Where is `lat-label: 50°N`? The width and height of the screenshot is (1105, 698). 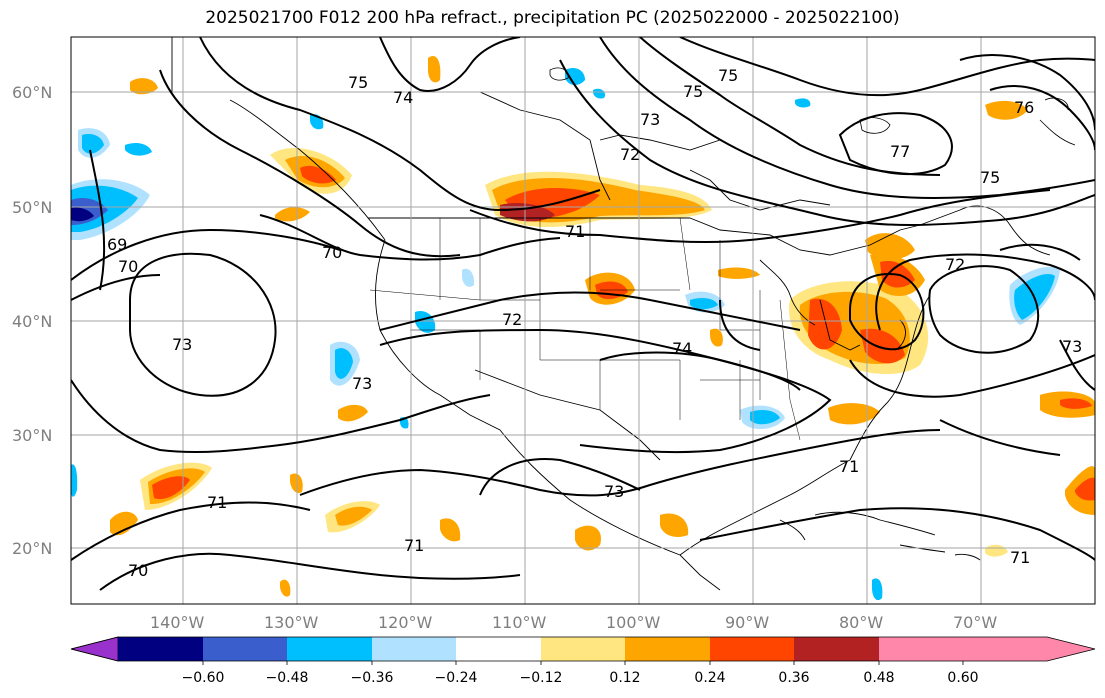
lat-label: 50°N is located at coordinates (32, 207).